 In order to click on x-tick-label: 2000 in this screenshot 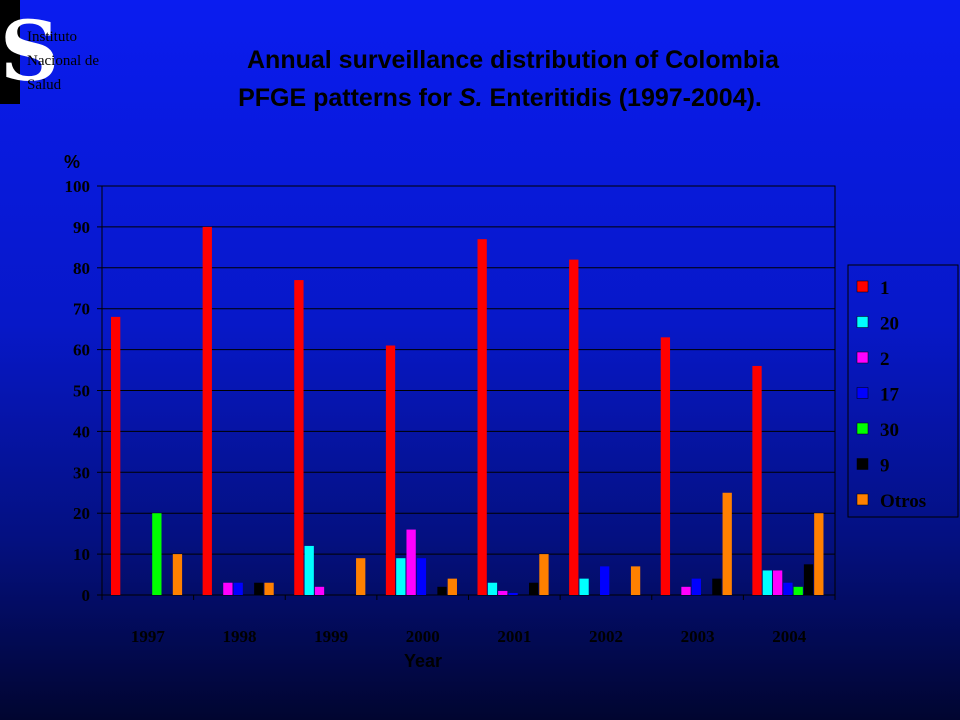, I will do `click(423, 636)`.